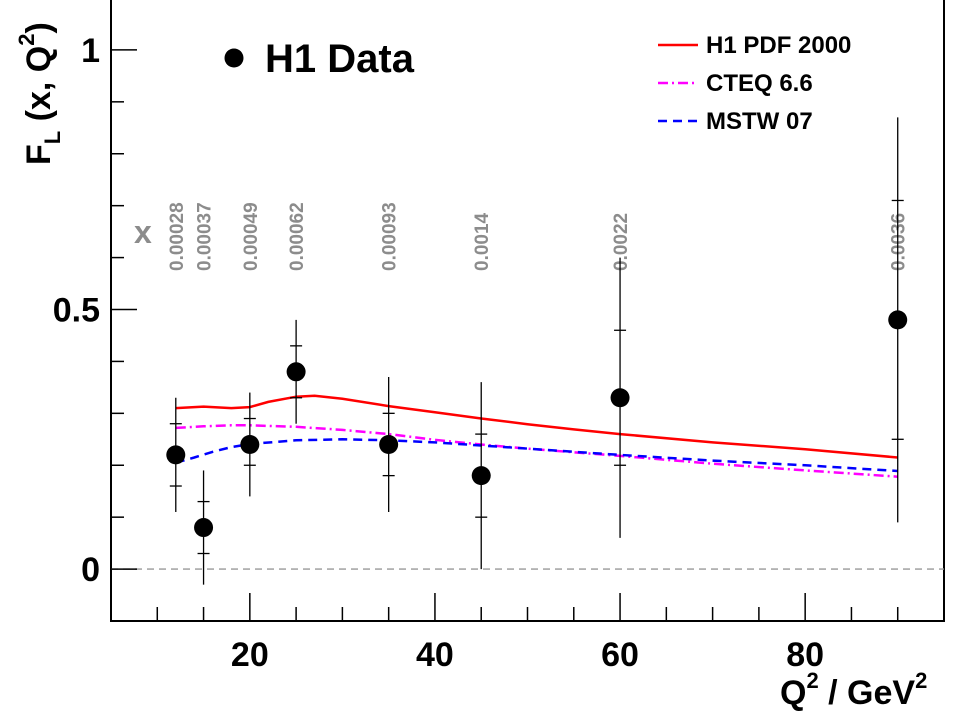 The image size is (966, 719). What do you see at coordinates (234, 58) in the screenshot?
I see `data-legend-marker` at bounding box center [234, 58].